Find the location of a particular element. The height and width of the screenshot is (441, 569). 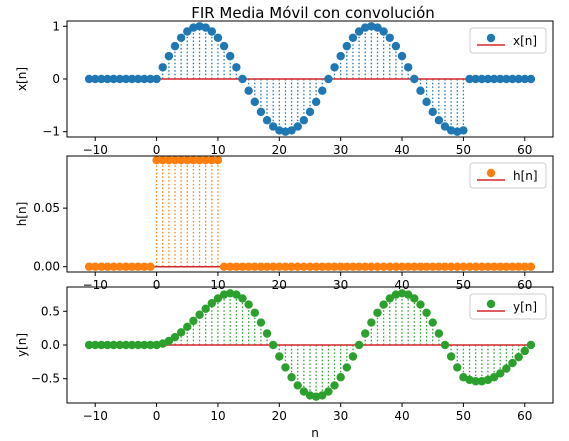

x-tick-label: 50 is located at coordinates (463, 416).